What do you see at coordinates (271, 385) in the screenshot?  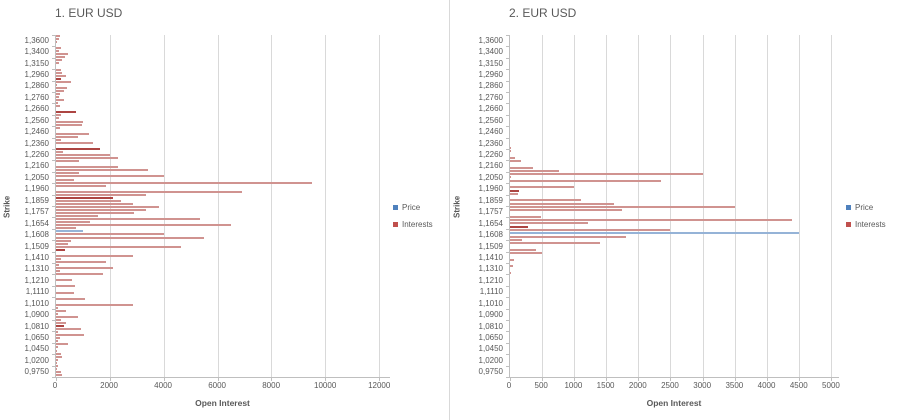 I see `x-tick-label: 8000` at bounding box center [271, 385].